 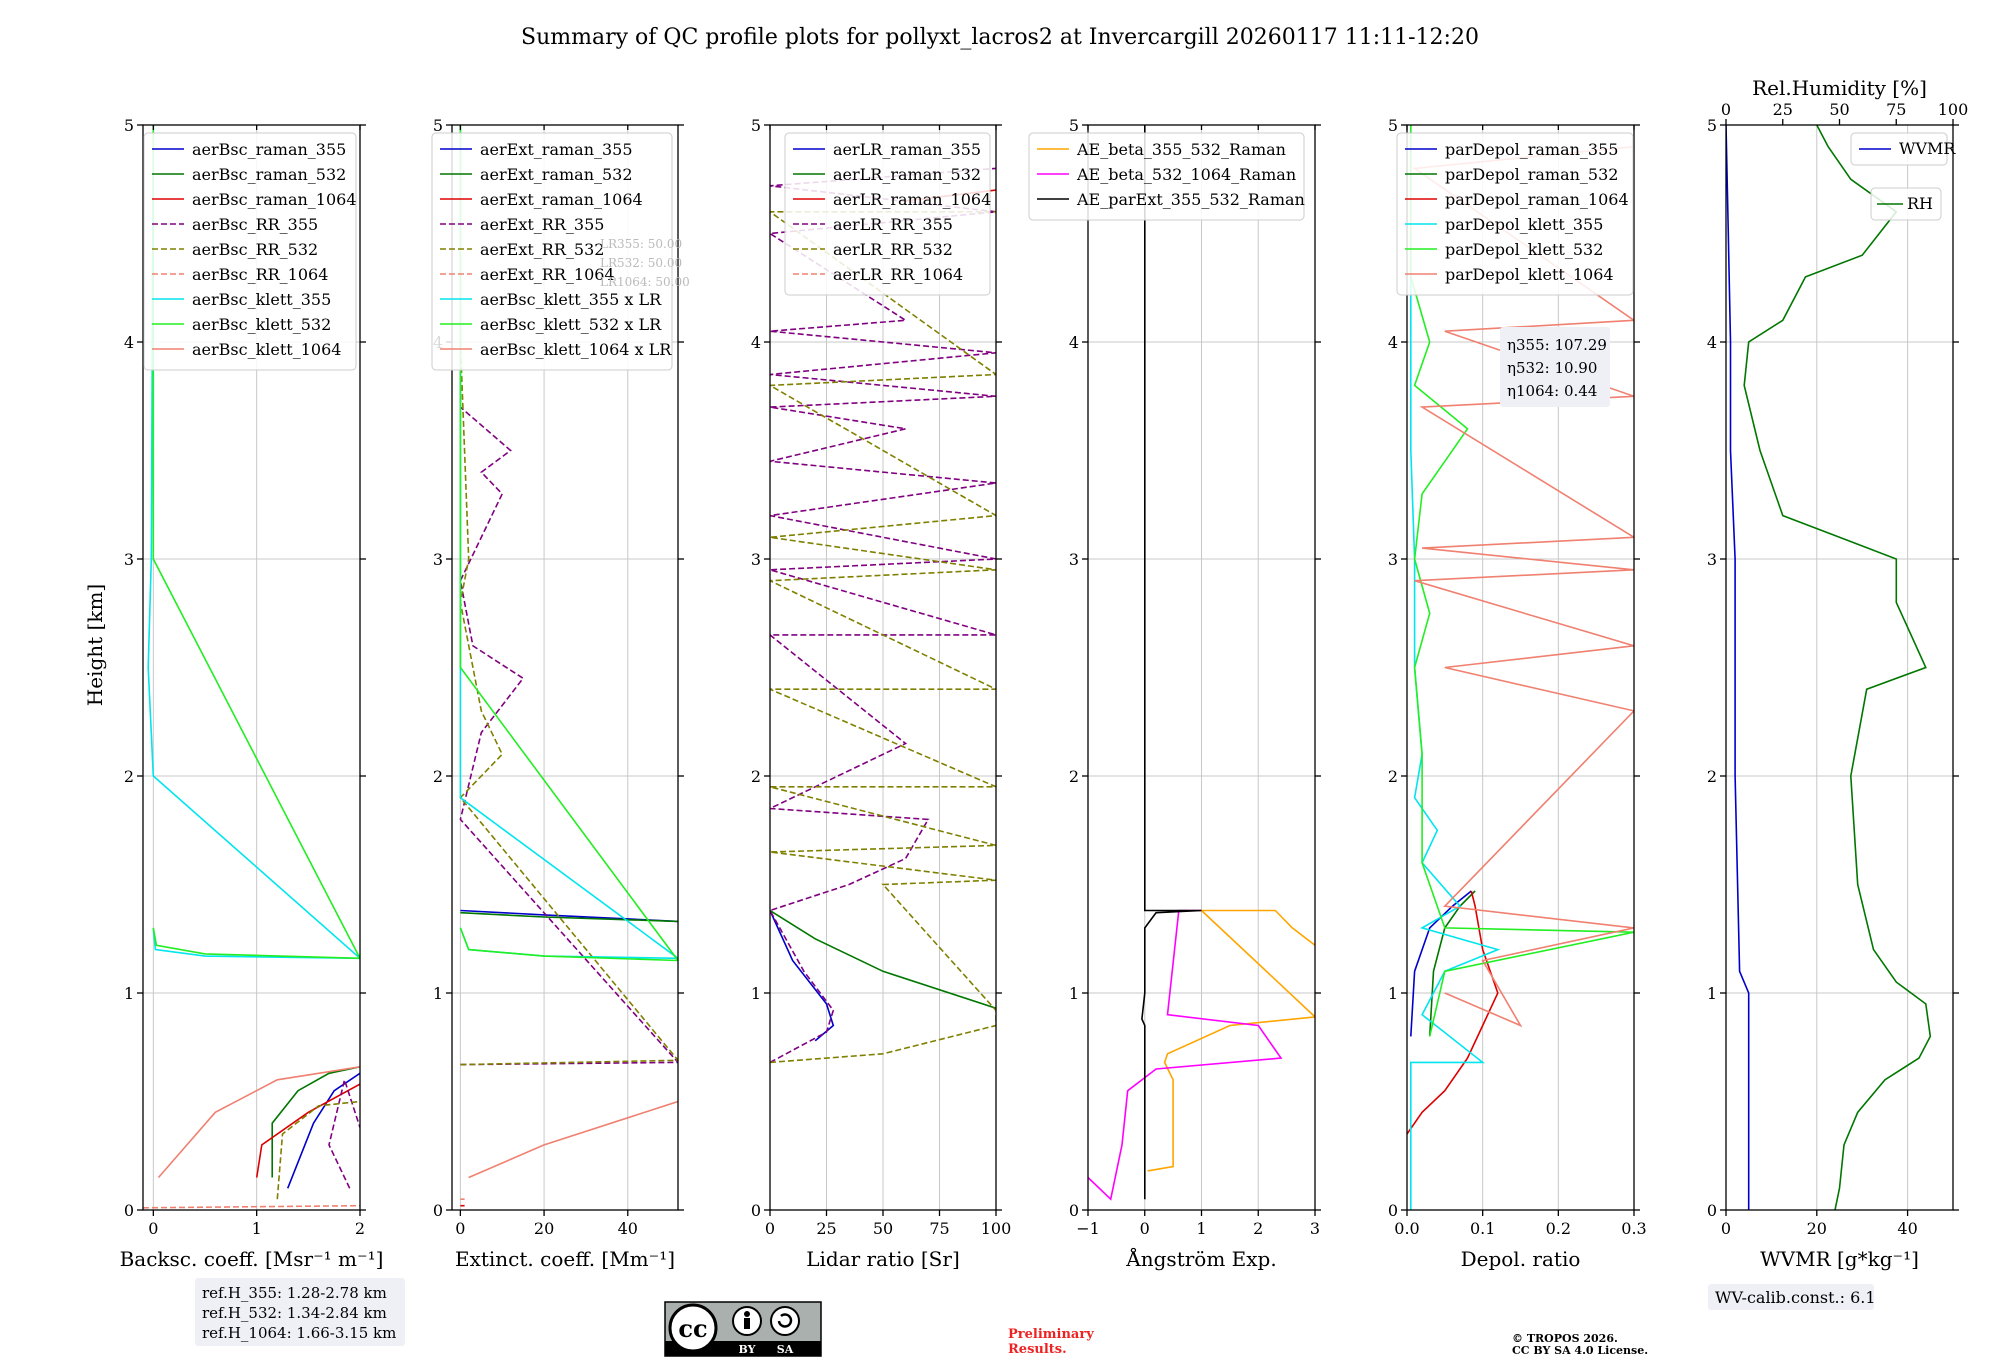 What do you see at coordinates (1315, 1228) in the screenshot?
I see `x-tick-label: 3` at bounding box center [1315, 1228].